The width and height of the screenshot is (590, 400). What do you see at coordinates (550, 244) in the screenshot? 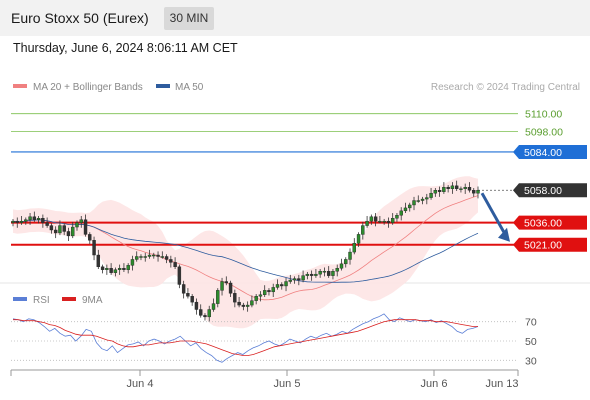
I see `level-tag-5021.00` at bounding box center [550, 244].